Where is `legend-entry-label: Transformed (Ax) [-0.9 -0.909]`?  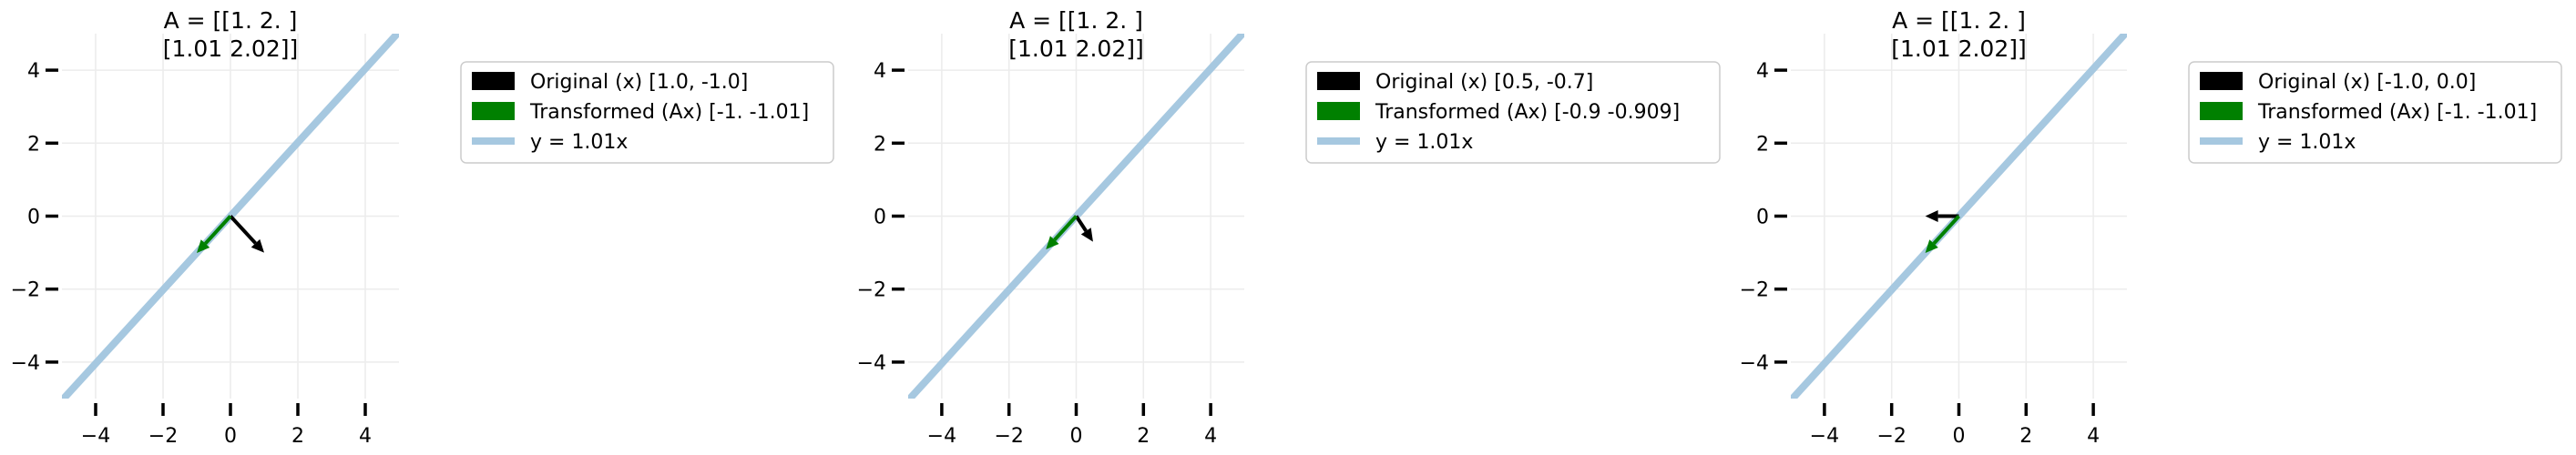 legend-entry-label: Transformed (Ax) [-0.9 -0.909] is located at coordinates (1527, 113).